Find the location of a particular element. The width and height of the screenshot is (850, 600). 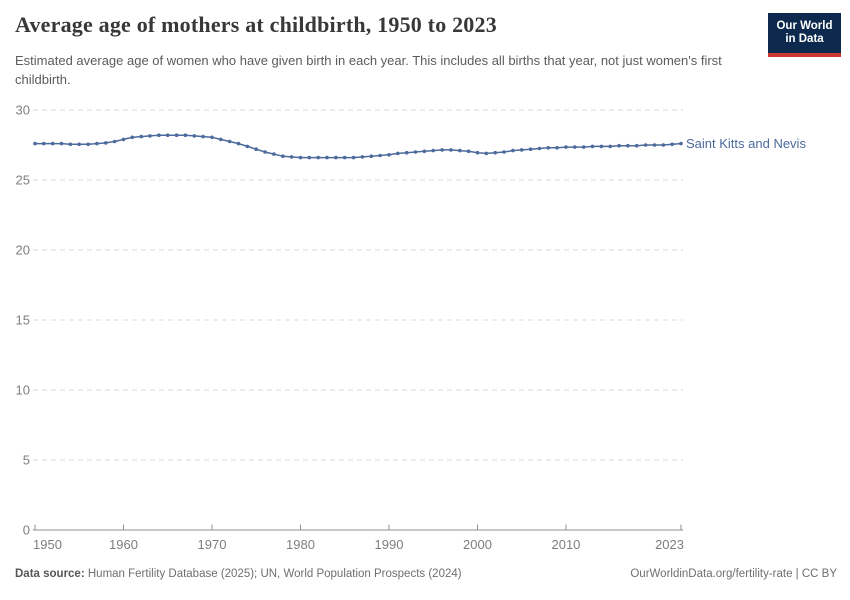

owid-logo-line2: in Data is located at coordinates (804, 39).